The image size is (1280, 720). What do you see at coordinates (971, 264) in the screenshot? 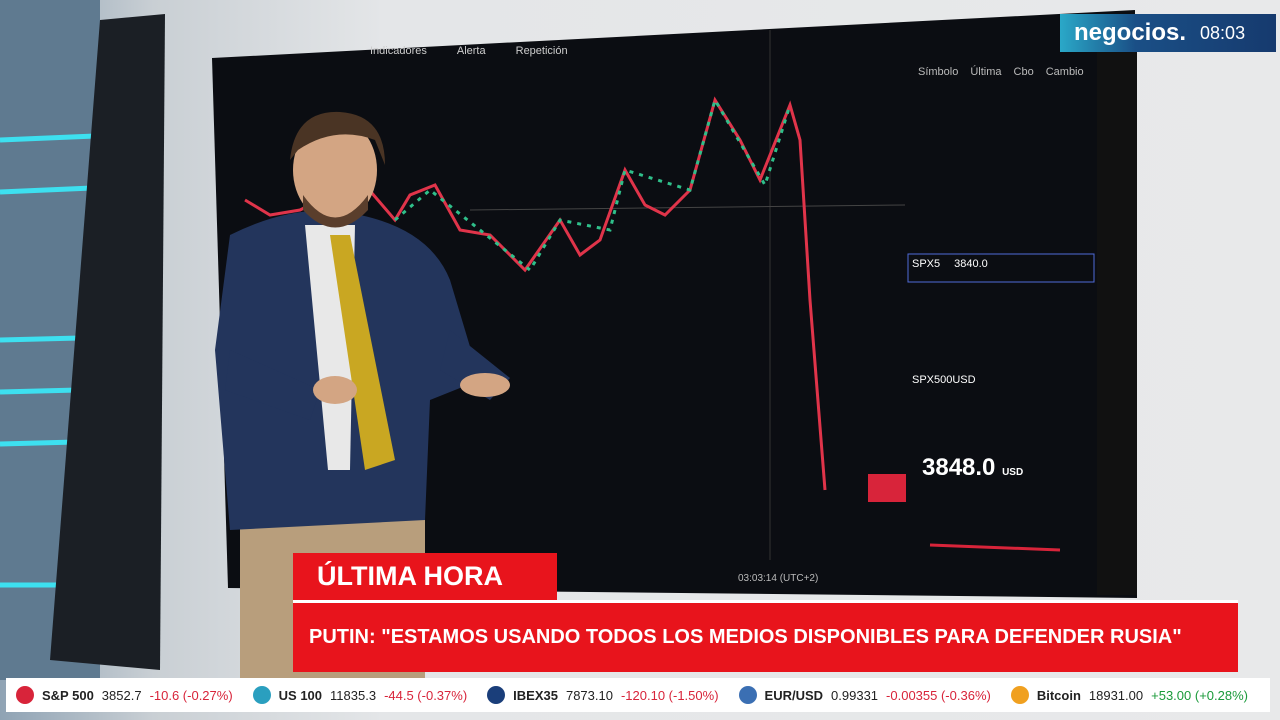
I see `last: 3840.0` at bounding box center [971, 264].